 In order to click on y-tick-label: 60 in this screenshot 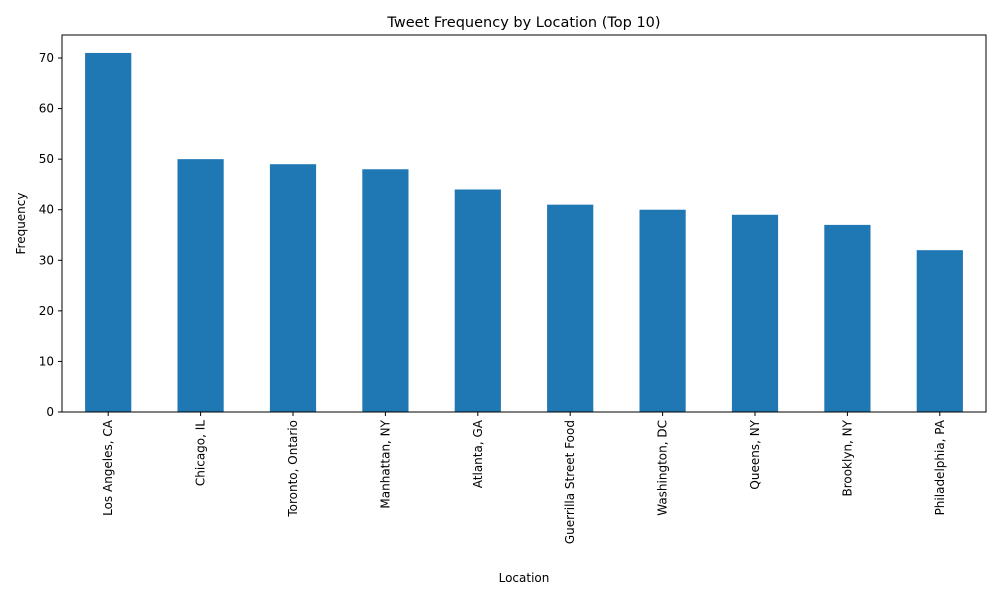, I will do `click(46, 109)`.